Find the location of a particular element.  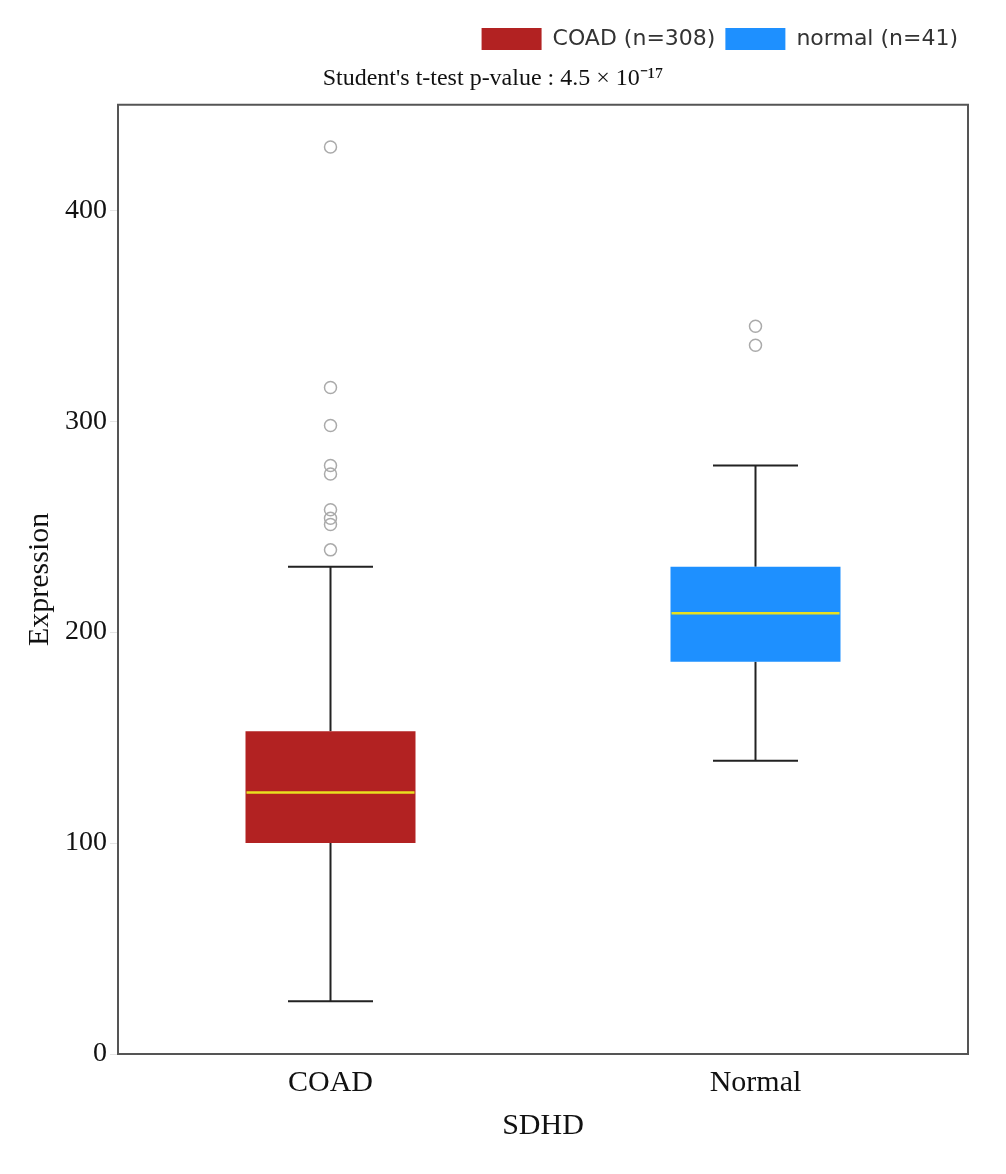

y-tick-label: 300 is located at coordinates (86, 419).